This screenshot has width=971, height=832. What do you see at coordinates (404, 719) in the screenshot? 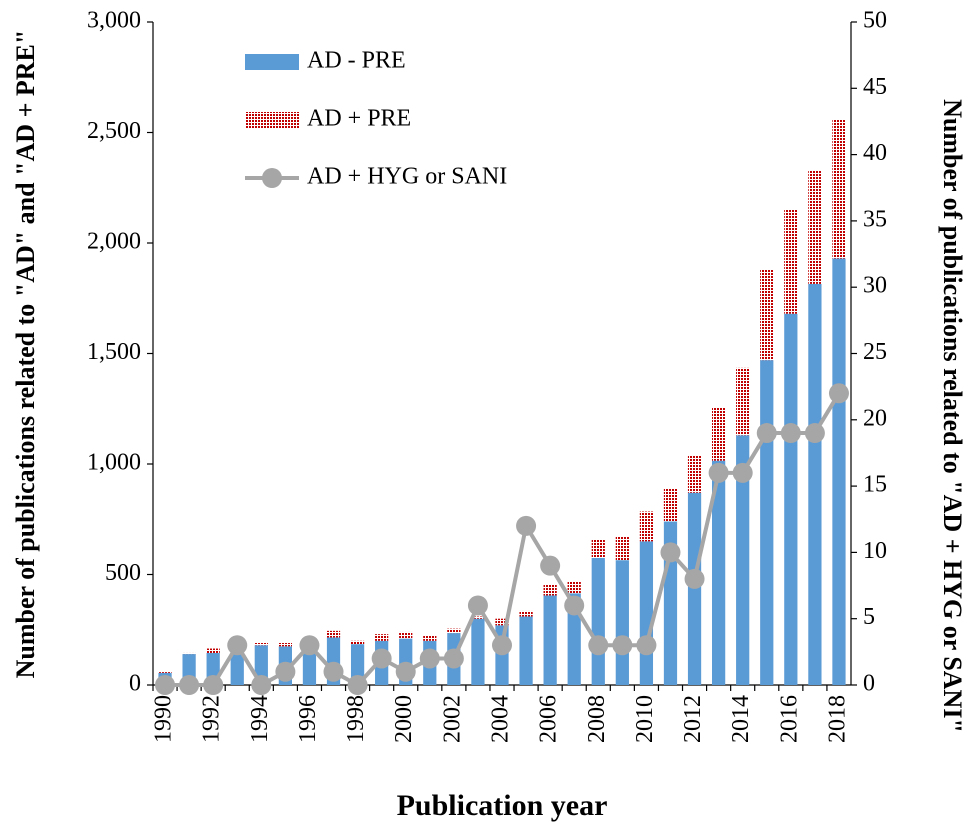
I see `x-tick-label: 2000` at bounding box center [404, 719].